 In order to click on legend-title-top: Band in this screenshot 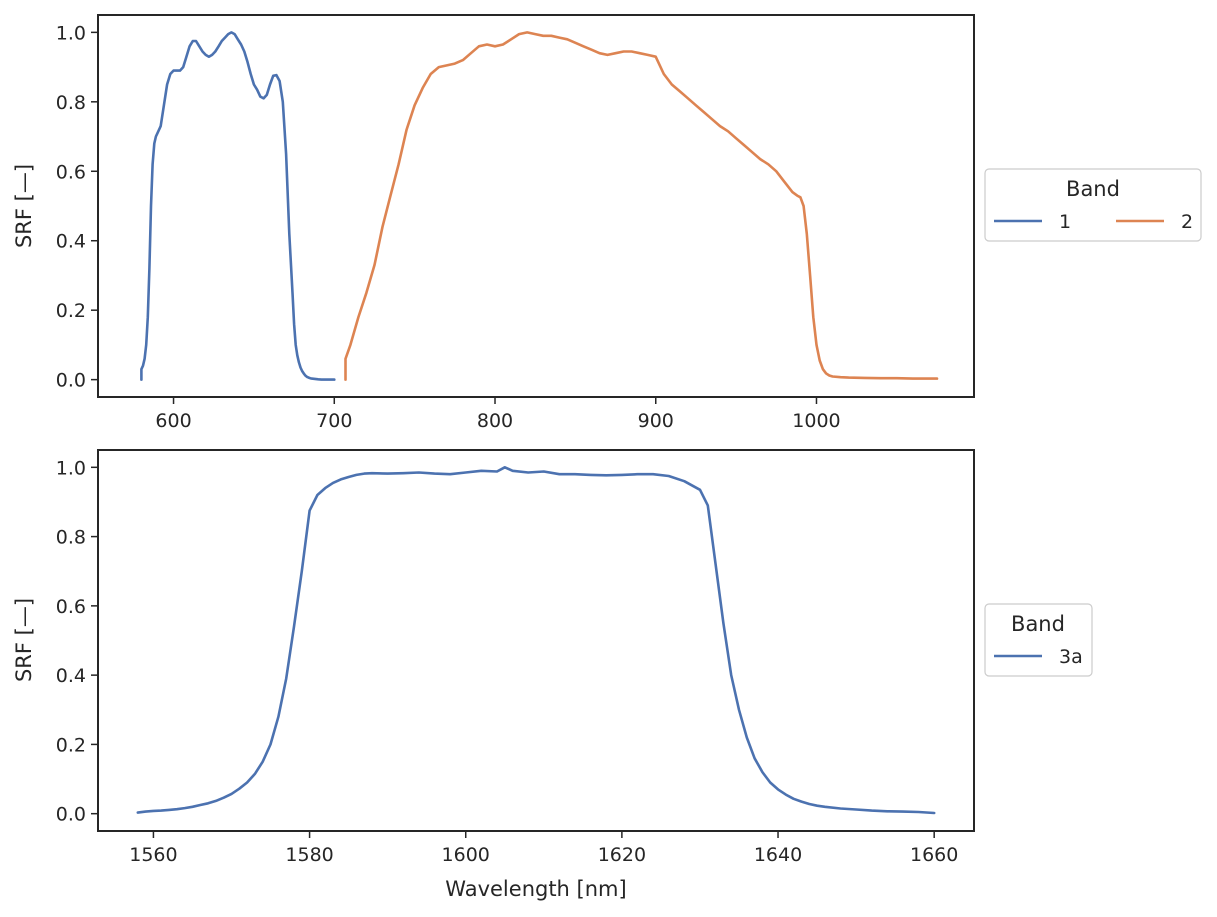, I will do `click(1093, 189)`.